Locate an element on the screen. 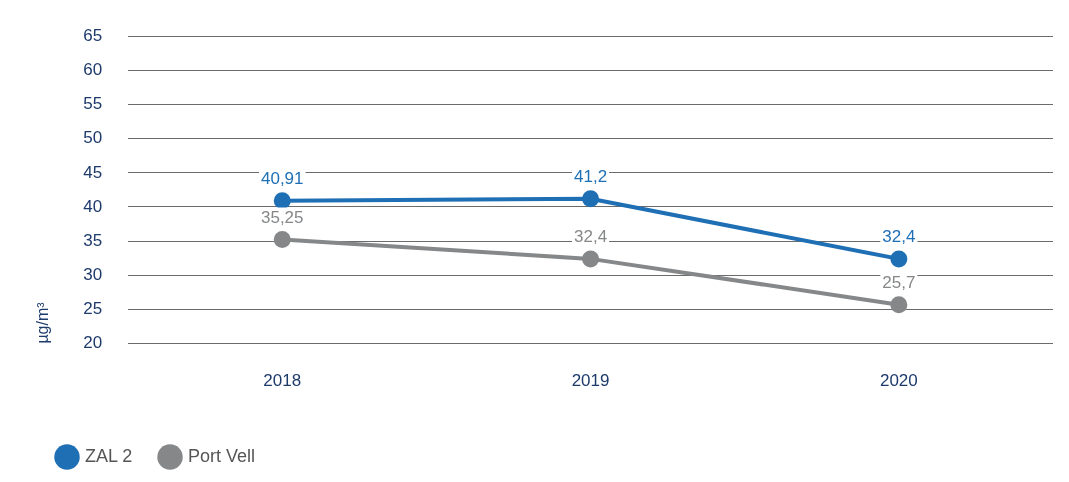 This screenshot has height=482, width=1069. data-label: 41,2 is located at coordinates (591, 176).